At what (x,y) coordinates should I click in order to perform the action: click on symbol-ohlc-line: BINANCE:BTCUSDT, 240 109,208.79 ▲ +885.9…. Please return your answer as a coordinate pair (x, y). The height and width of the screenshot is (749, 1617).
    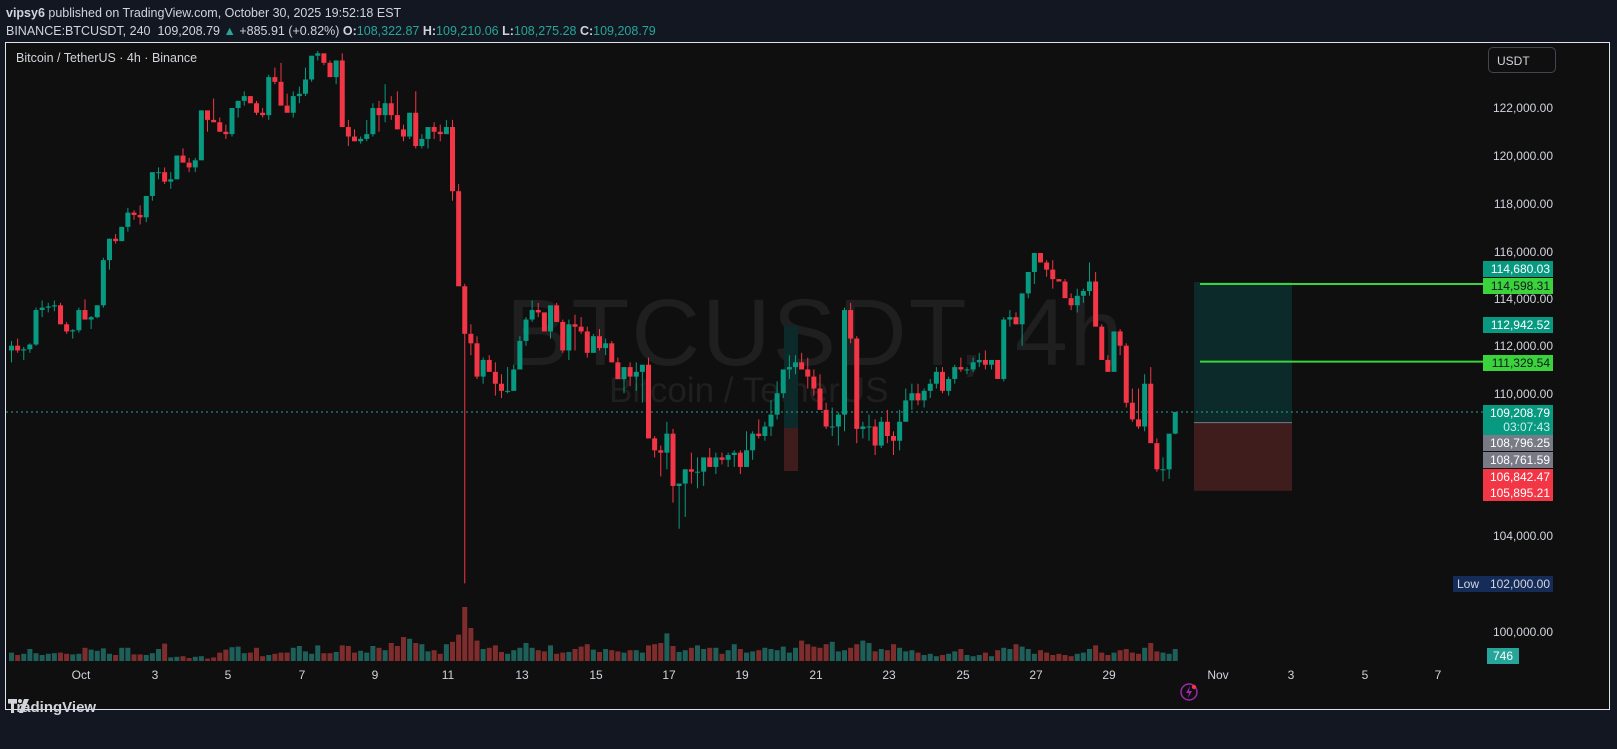
    Looking at the image, I should click on (331, 31).